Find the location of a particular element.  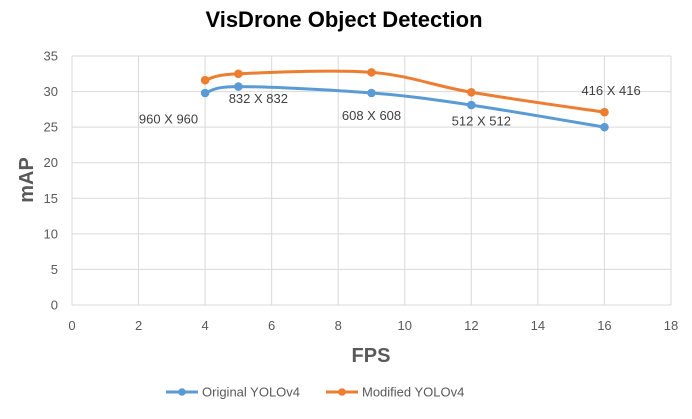

y-axis: 0 5 10 15 20 25 30 35 is located at coordinates (51, 181).